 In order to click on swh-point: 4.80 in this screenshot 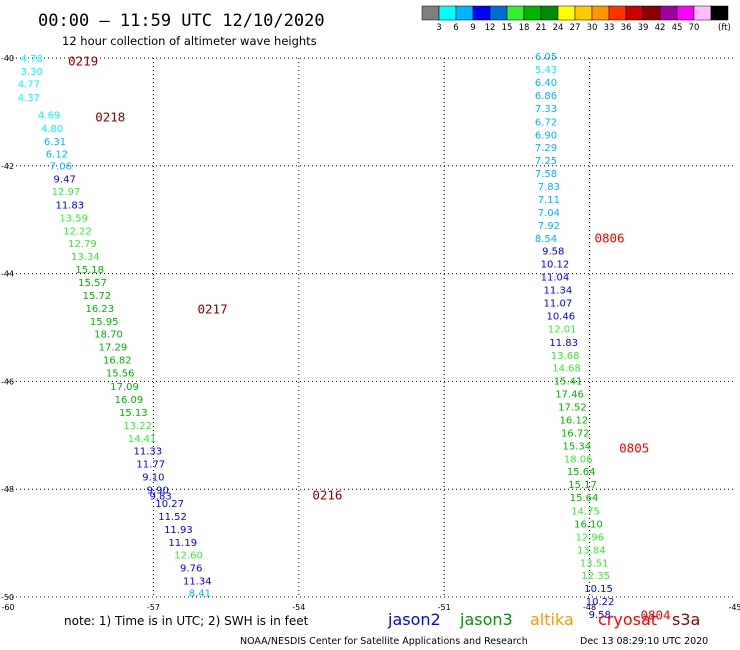, I will do `click(52, 129)`.